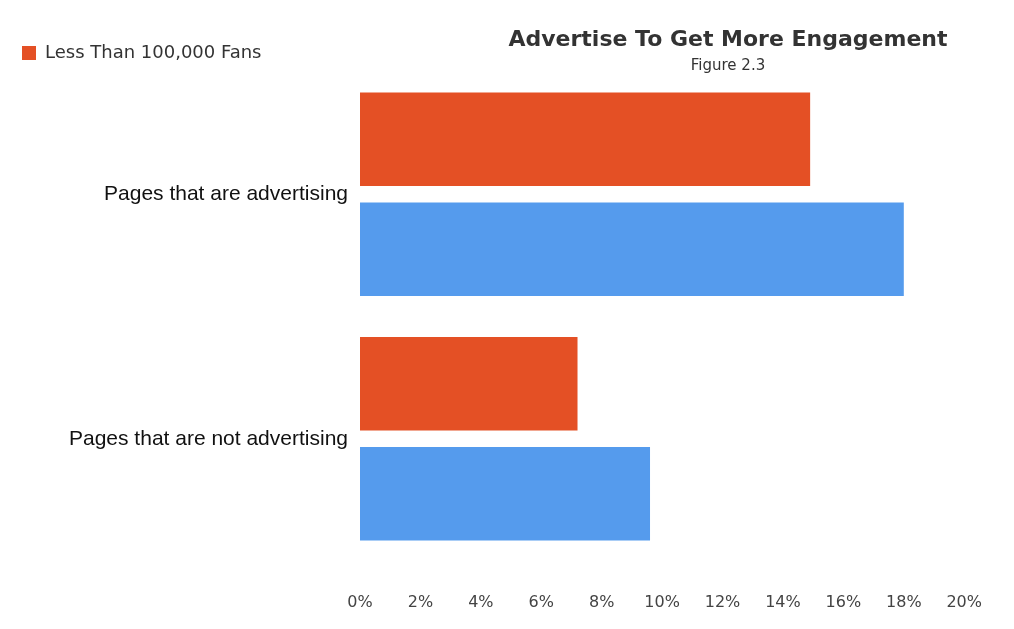 The width and height of the screenshot is (1014, 629). Describe the element at coordinates (601, 601) in the screenshot. I see `x-tick-label: 8%` at that location.